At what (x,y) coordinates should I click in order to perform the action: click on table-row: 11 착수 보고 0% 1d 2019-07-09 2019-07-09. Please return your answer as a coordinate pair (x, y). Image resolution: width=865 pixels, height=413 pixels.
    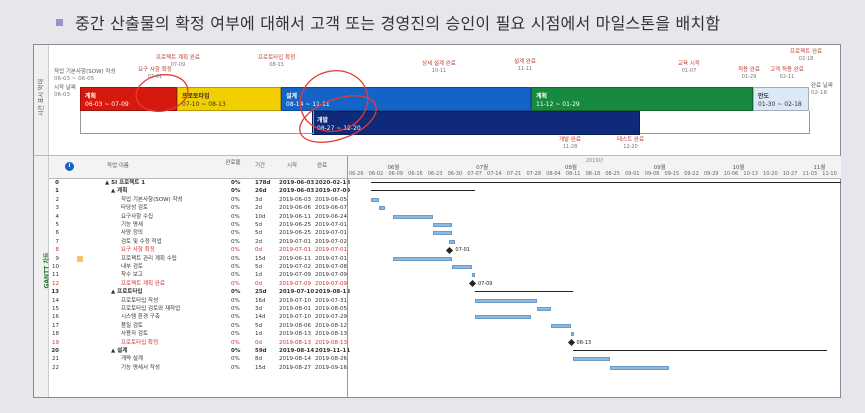
    Looking at the image, I should click on (198, 275).